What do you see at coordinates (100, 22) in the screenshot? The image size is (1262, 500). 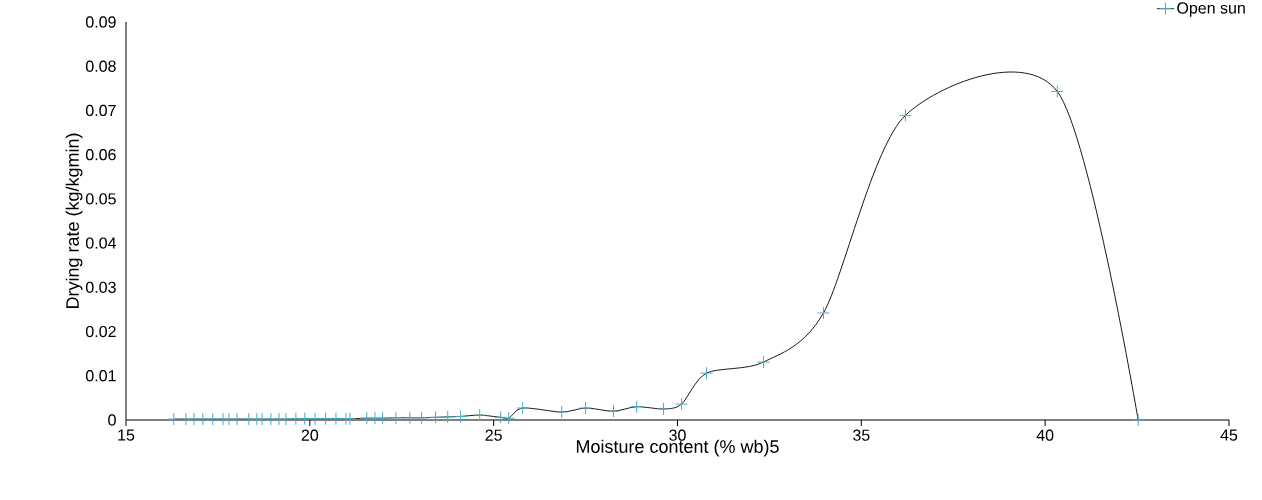 I see `y-tick-label: 0.09` at bounding box center [100, 22].